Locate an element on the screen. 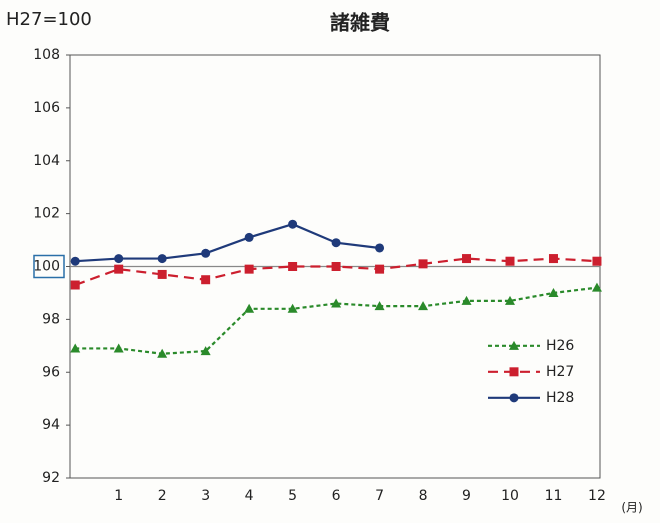 This screenshot has height=523, width=660. x-tick-label: 1 is located at coordinates (118, 496).